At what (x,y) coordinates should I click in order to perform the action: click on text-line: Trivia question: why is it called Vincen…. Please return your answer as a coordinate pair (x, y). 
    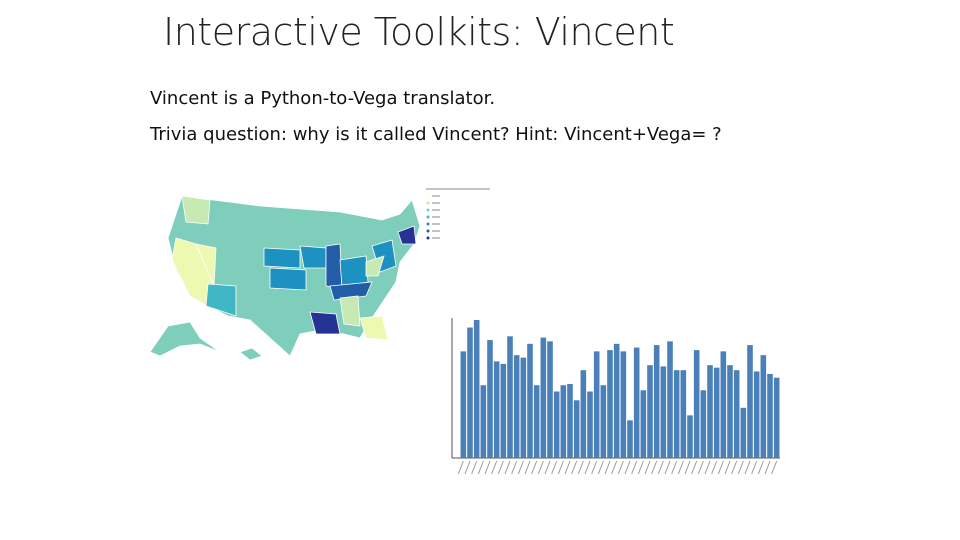
    Looking at the image, I should click on (436, 134).